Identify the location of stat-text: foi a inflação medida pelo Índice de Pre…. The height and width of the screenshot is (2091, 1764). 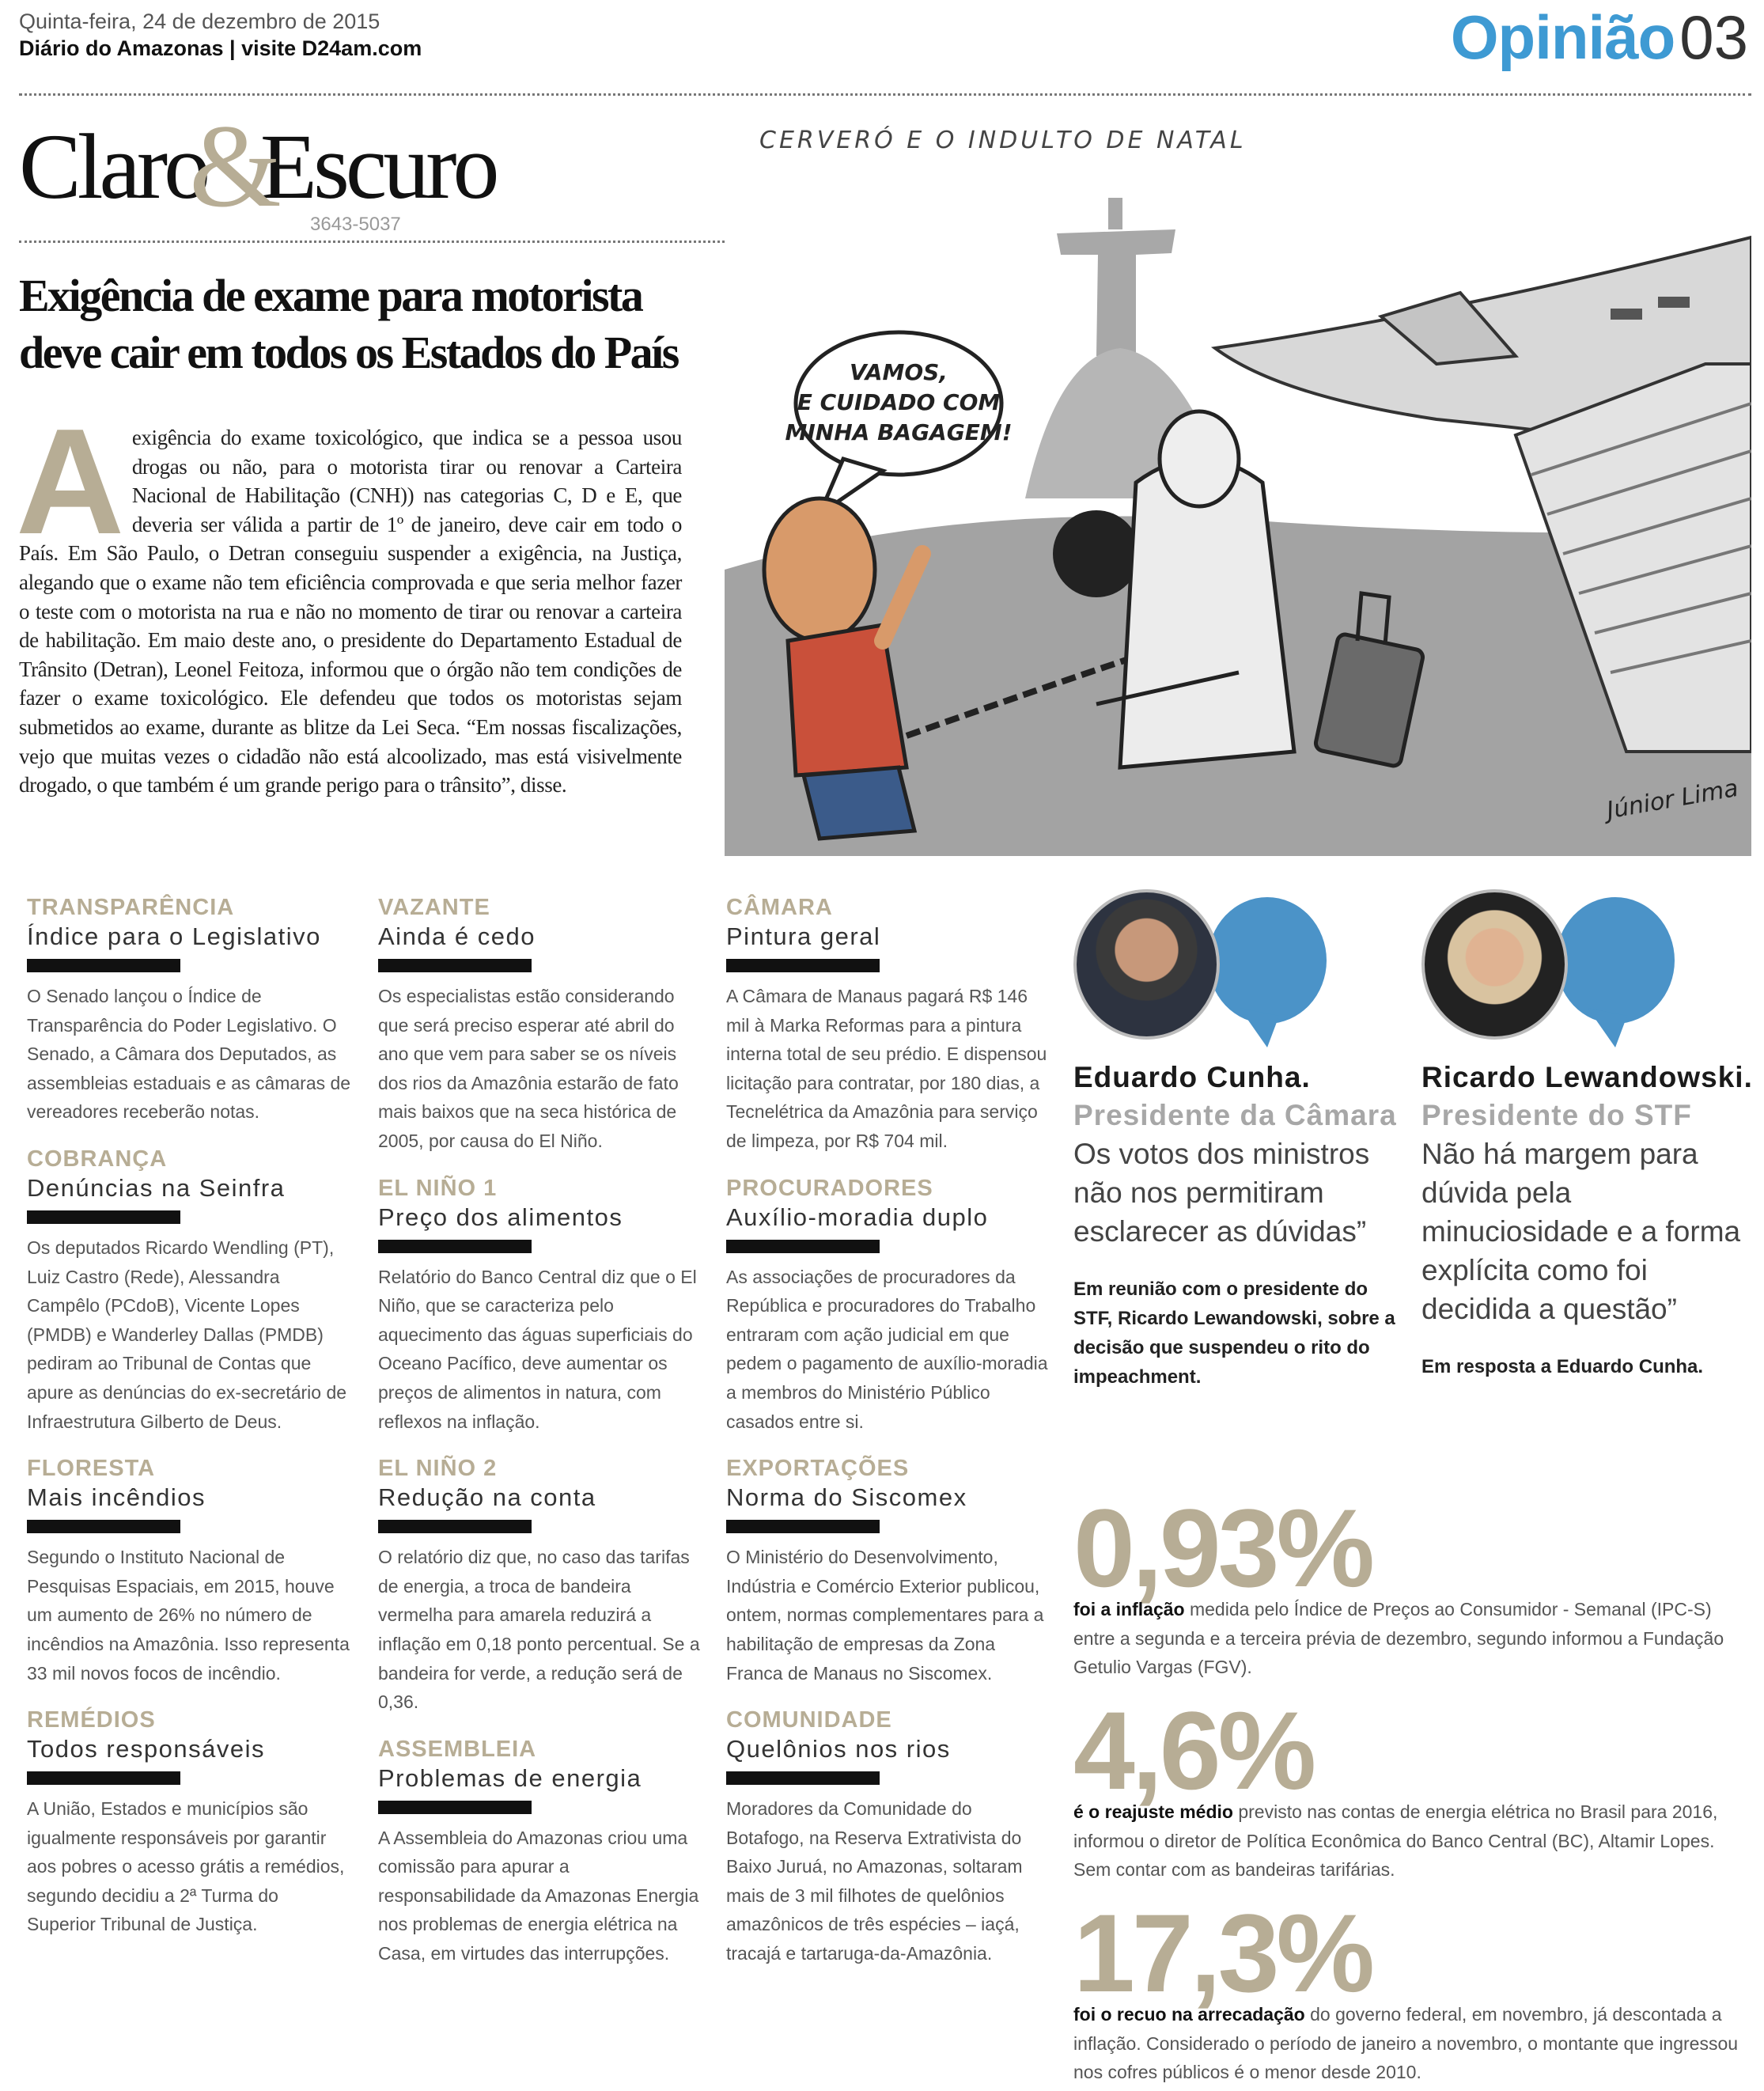
(1413, 1638).